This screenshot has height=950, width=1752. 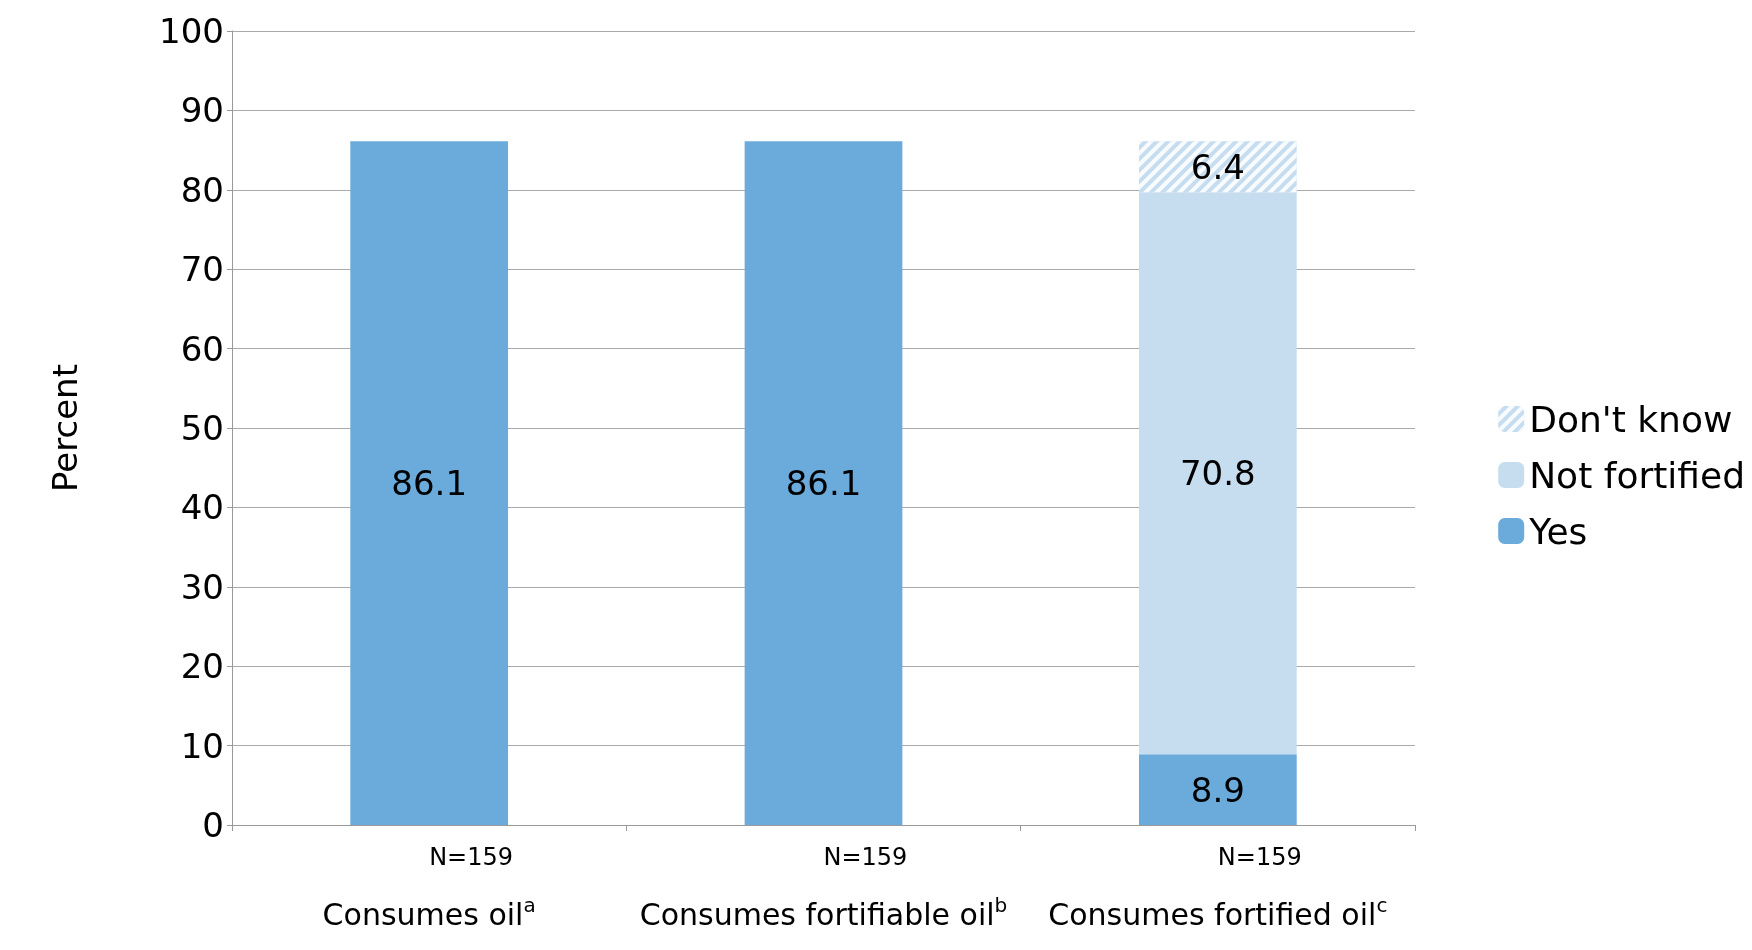 I want to click on y-tick-label: 90, so click(x=202, y=110).